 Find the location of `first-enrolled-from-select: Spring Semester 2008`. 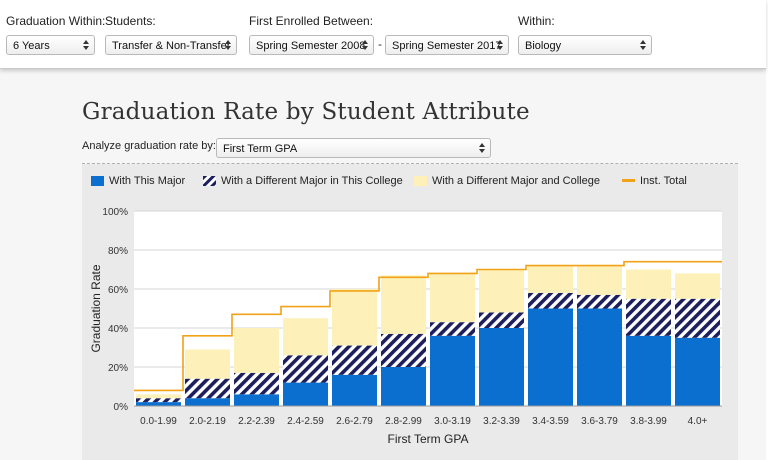

first-enrolled-from-select: Spring Semester 2008 is located at coordinates (311, 45).